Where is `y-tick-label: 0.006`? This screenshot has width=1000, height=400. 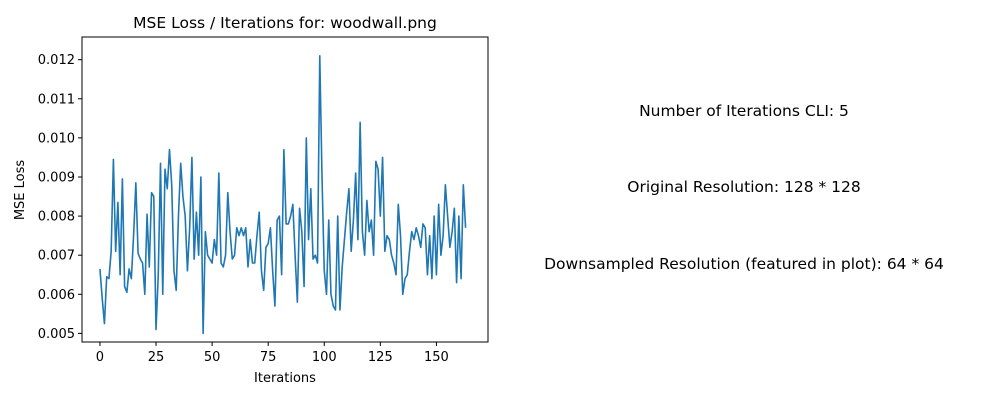
y-tick-label: 0.006 is located at coordinates (56, 295).